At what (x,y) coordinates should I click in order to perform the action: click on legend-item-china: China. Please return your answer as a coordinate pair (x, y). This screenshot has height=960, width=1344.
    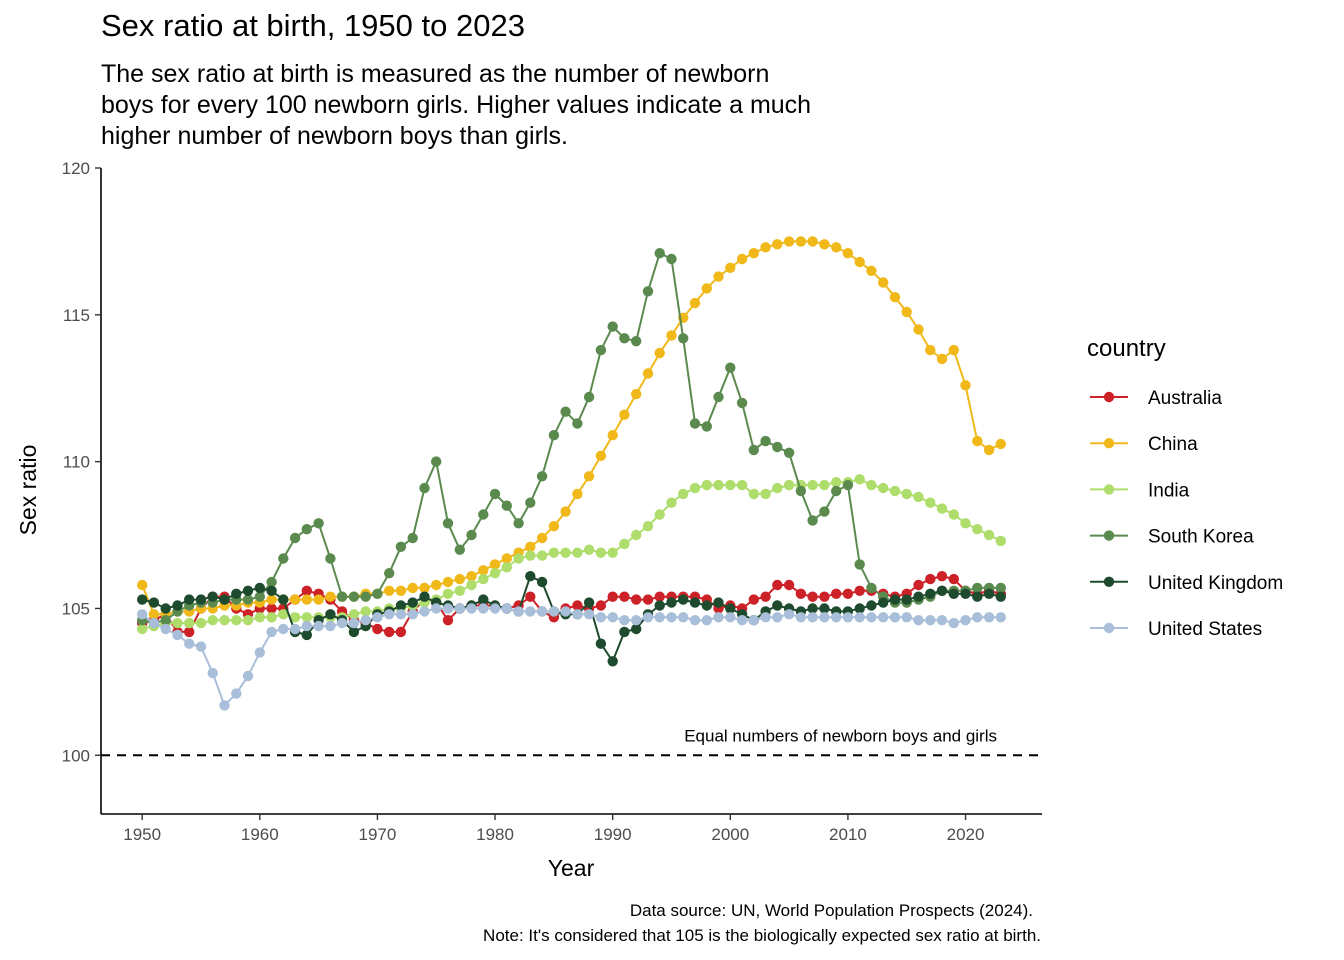
    Looking at the image, I should click on (1144, 444).